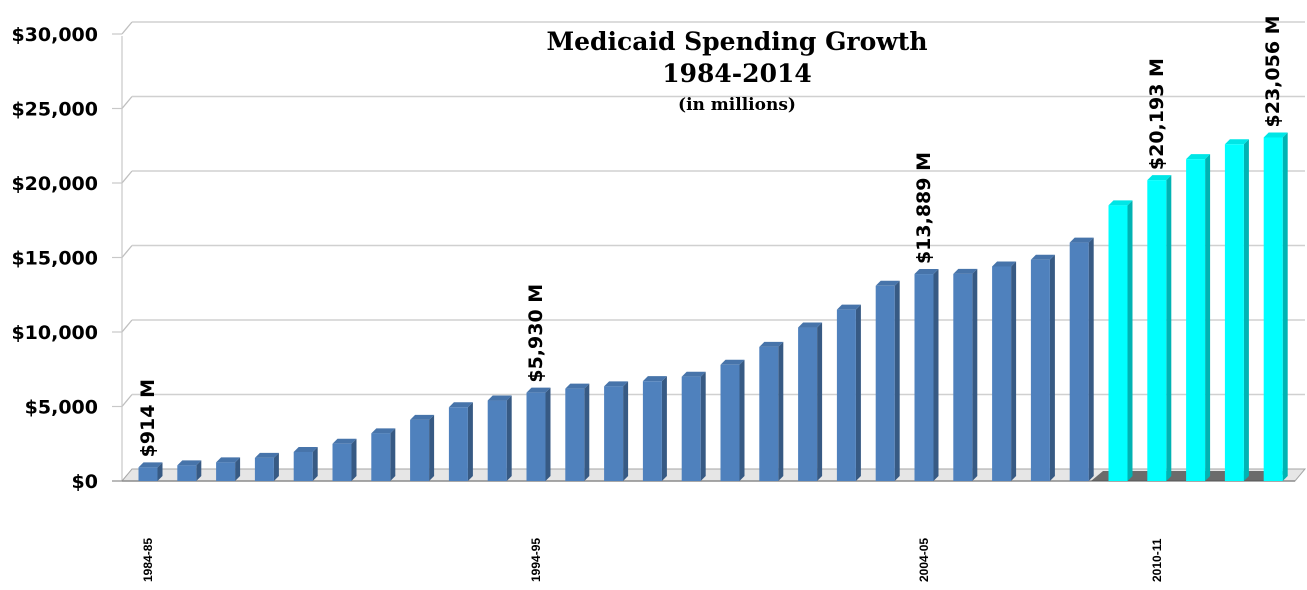  I want to click on data-label: $13,889 M, so click(924, 208).